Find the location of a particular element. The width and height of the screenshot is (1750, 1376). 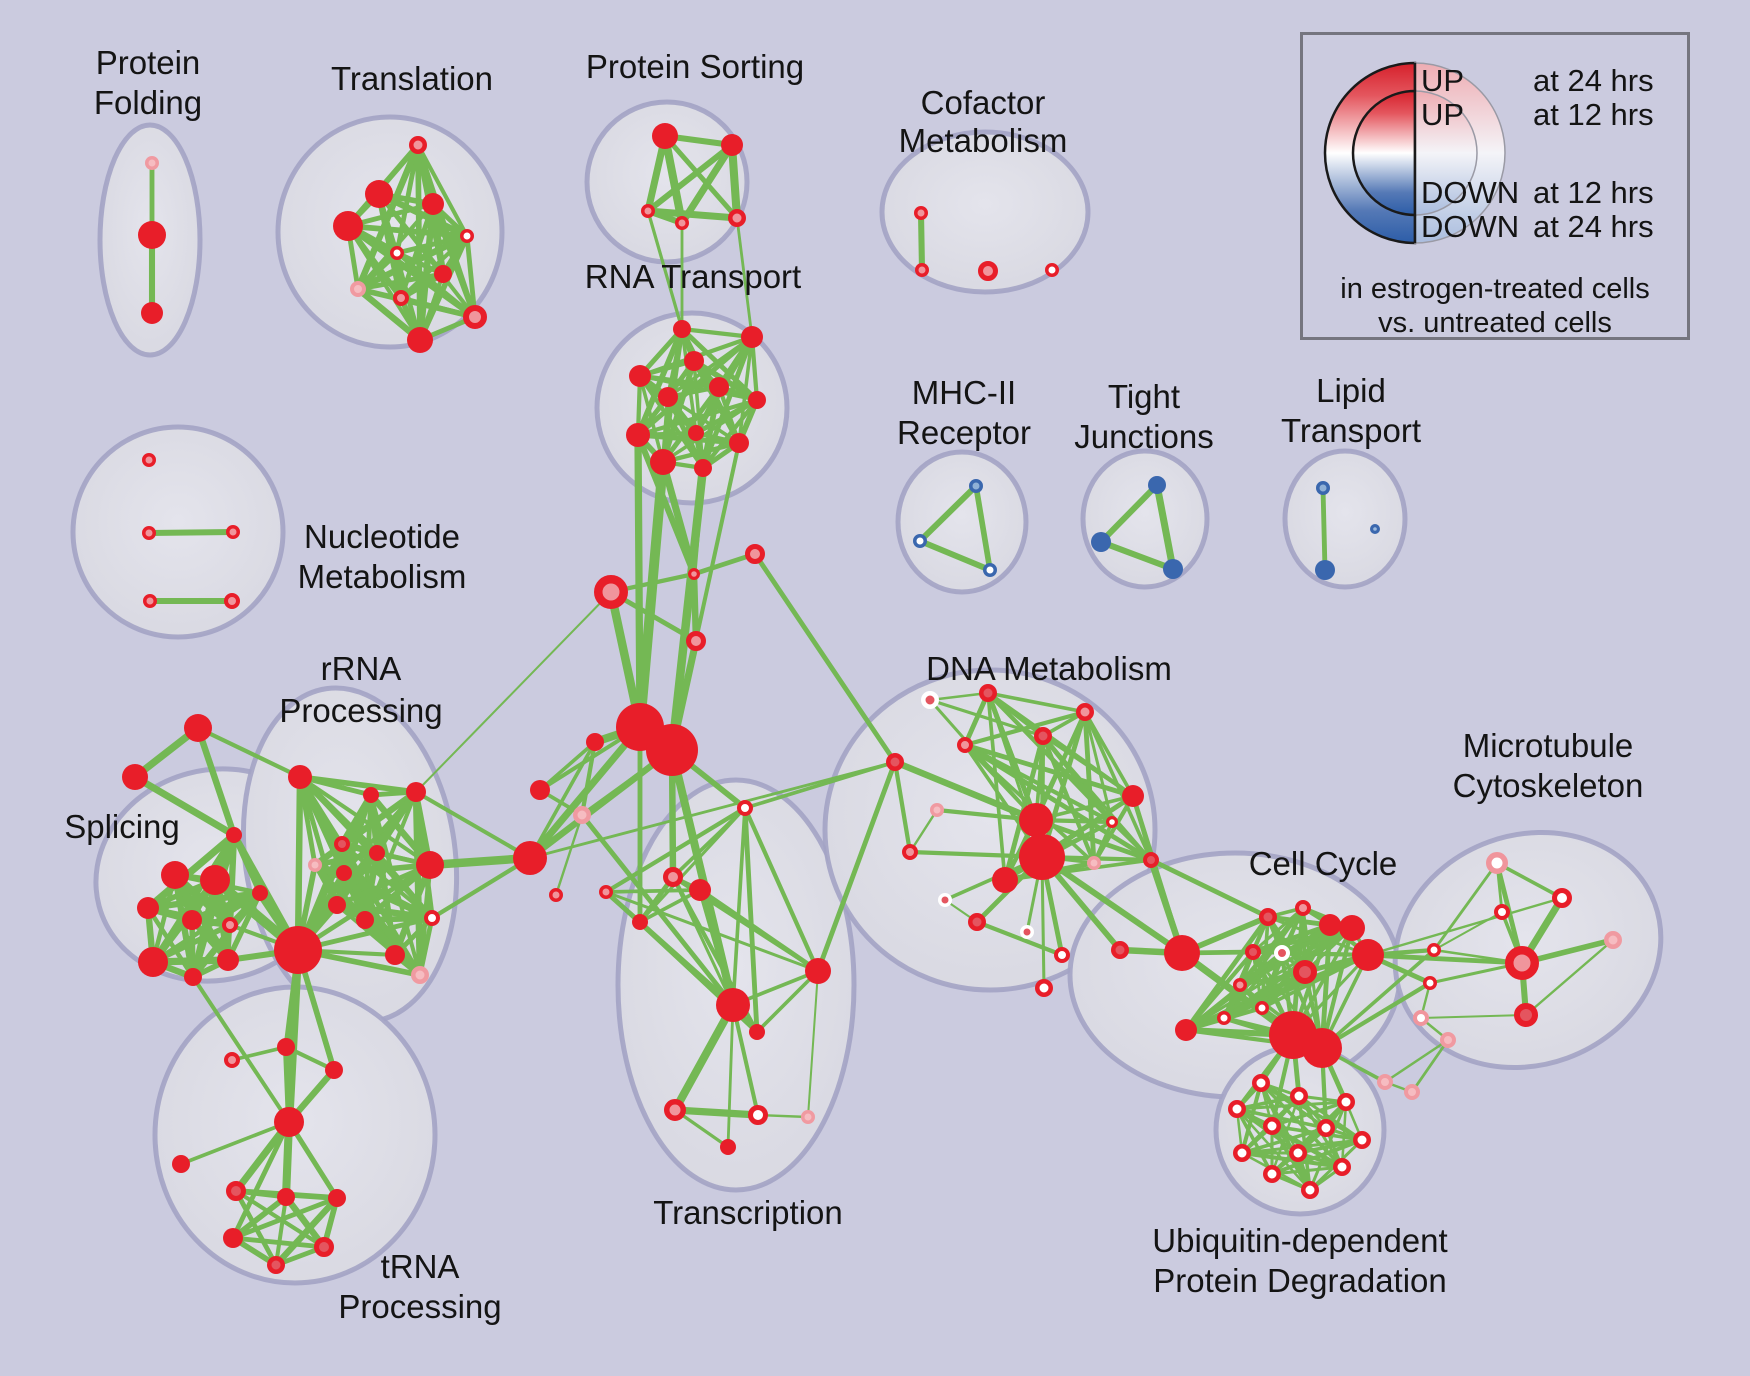

node-131-s is located at coordinates (1186, 1030).